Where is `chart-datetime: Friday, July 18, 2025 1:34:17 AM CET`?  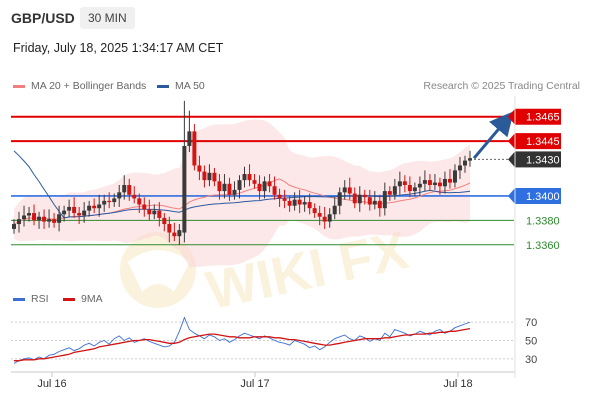
chart-datetime: Friday, July 18, 2025 1:34:17 AM CET is located at coordinates (118, 48).